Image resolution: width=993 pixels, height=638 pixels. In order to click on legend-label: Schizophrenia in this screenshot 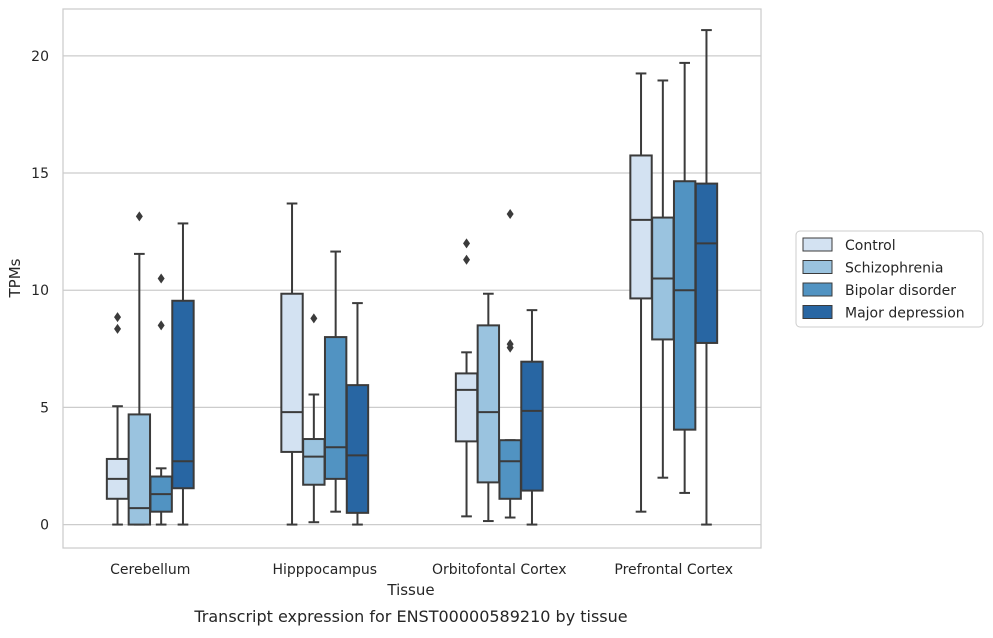, I will do `click(894, 269)`.